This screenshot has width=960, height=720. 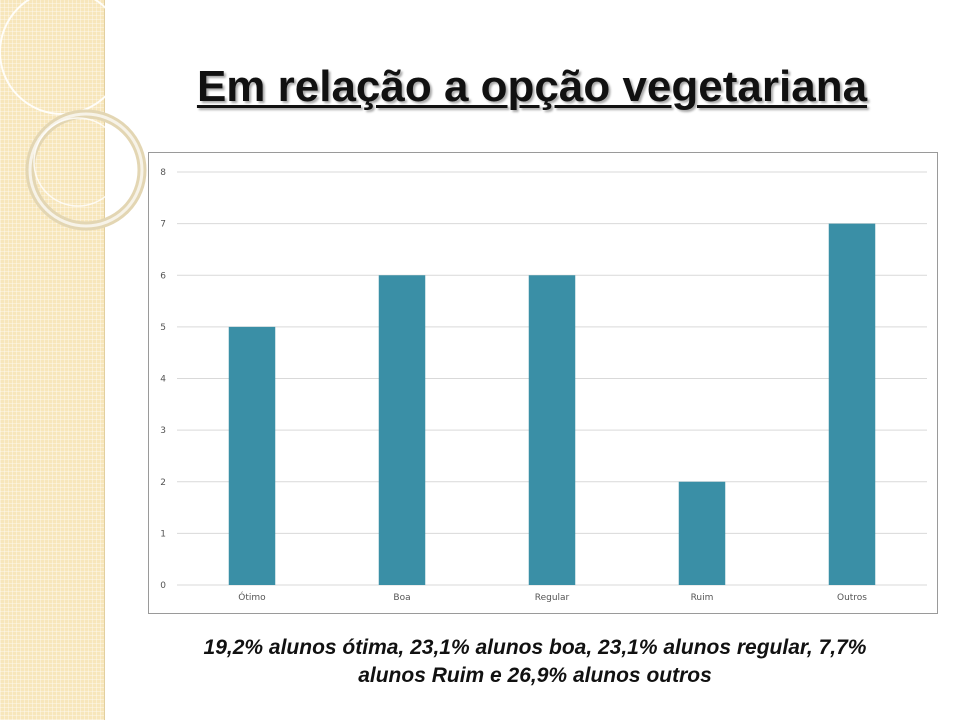 I want to click on y-tick-label: 3, so click(x=163, y=431).